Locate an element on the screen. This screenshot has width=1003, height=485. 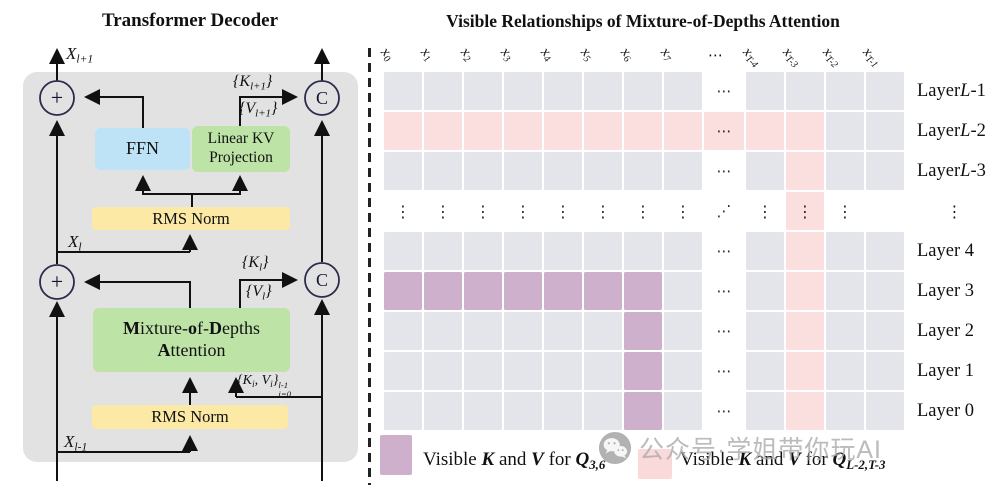
legend-swatch-pink is located at coordinates (655, 464).